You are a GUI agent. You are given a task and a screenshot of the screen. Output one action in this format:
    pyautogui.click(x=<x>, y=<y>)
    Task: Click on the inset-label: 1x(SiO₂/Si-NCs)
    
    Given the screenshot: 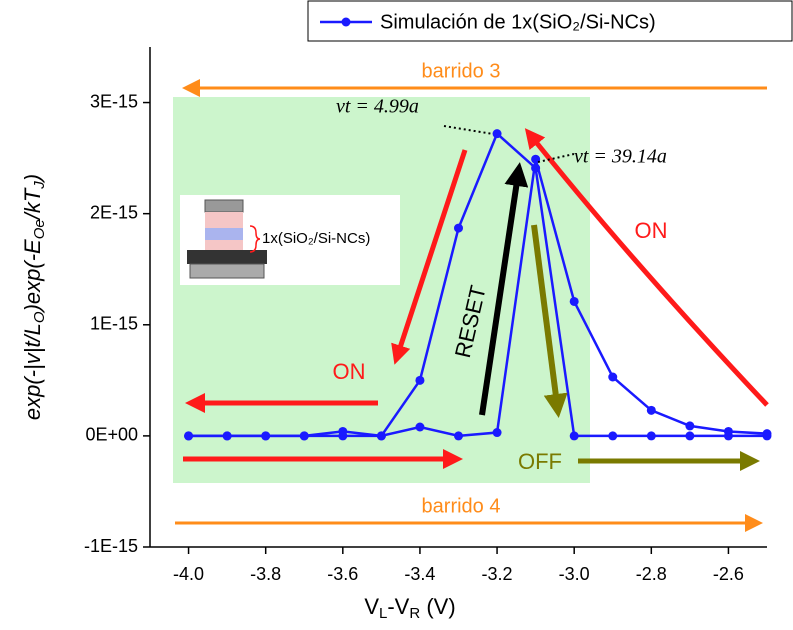 What is the action you would take?
    pyautogui.click(x=316, y=238)
    